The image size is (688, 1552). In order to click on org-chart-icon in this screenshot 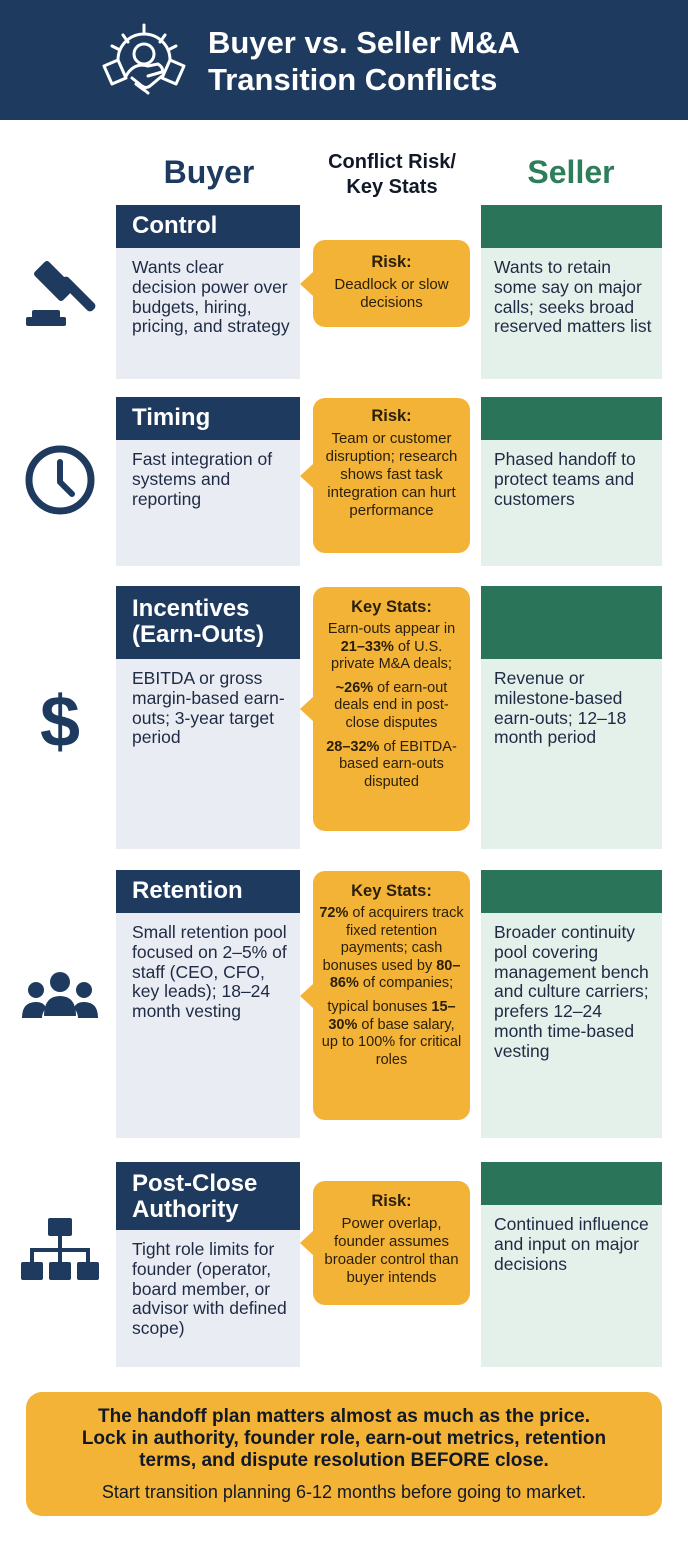, I will do `click(60, 1249)`.